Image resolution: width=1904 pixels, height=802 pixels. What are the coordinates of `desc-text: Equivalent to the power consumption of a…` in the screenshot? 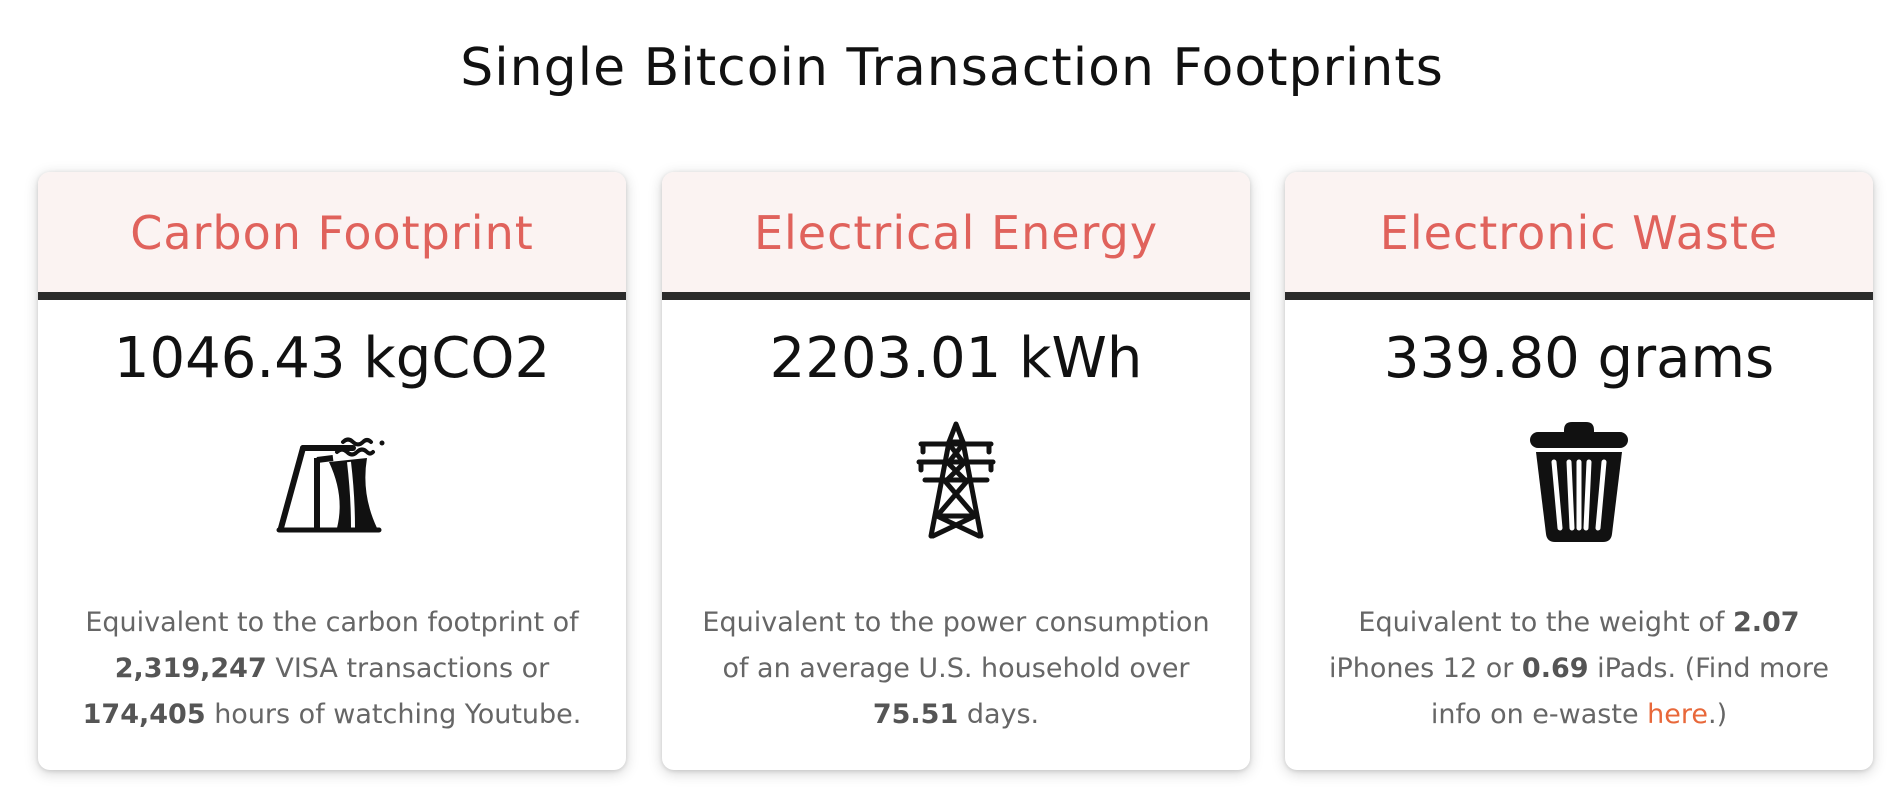 It's located at (956, 645).